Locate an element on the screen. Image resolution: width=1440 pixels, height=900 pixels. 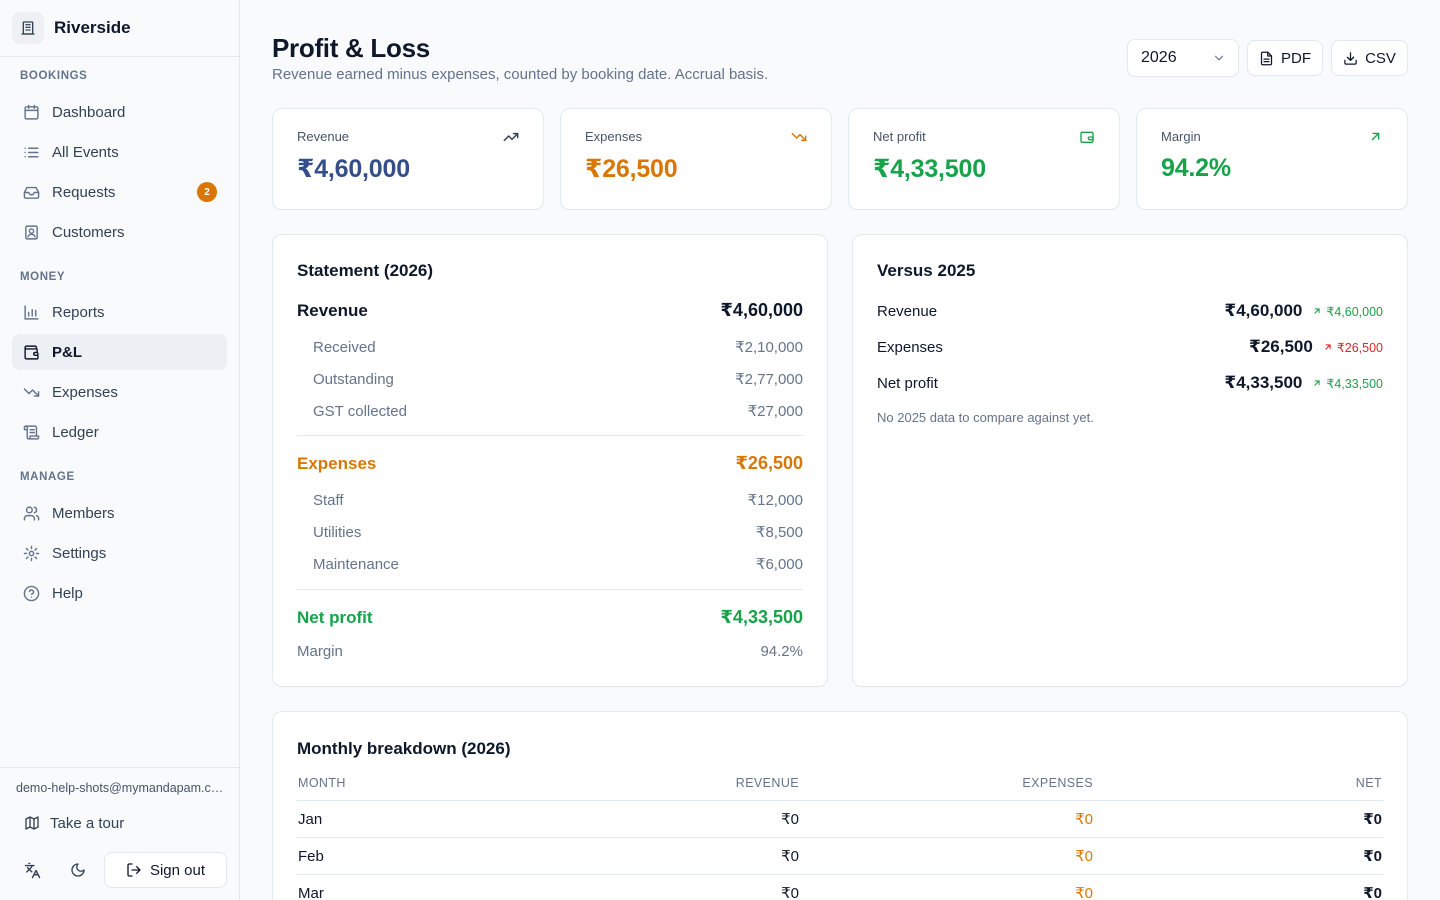
sidebar-item-ledger: Ledger is located at coordinates (119, 432).